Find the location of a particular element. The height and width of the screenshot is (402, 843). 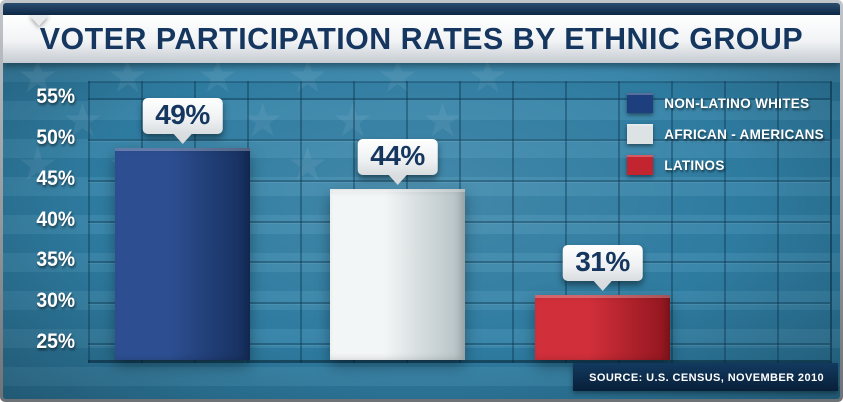

y-tick-label: 30% is located at coordinates (55, 300).